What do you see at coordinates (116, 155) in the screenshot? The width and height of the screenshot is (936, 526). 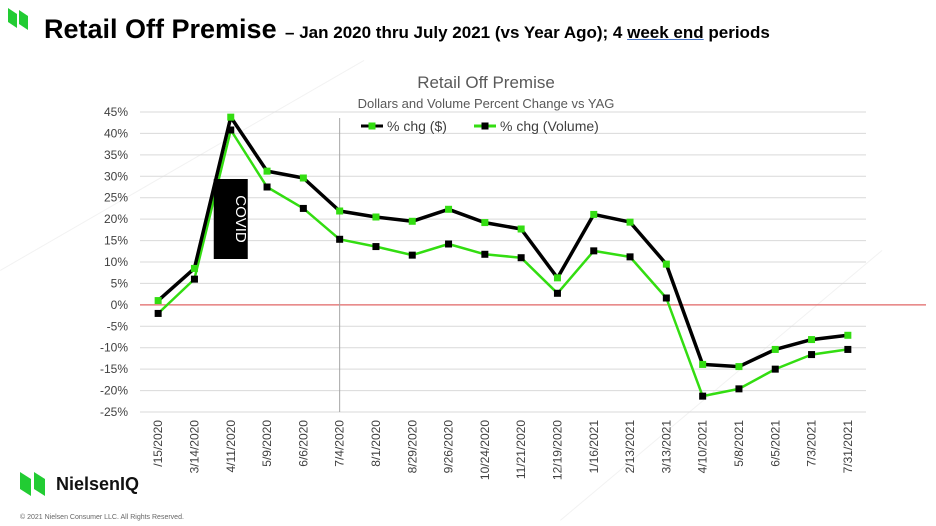 I see `y-tick-label: 35%` at bounding box center [116, 155].